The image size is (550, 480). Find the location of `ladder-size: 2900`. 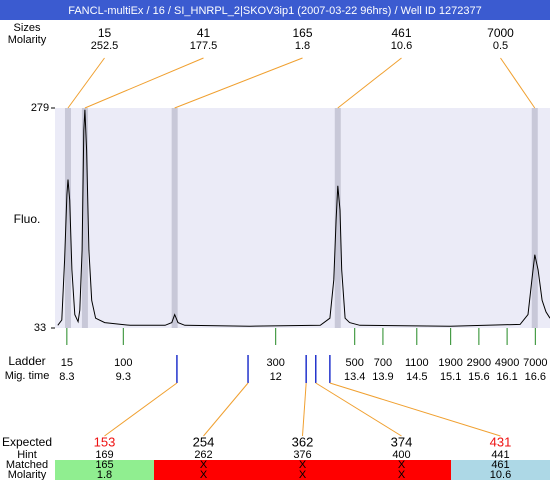

ladder-size: 2900 is located at coordinates (479, 363).